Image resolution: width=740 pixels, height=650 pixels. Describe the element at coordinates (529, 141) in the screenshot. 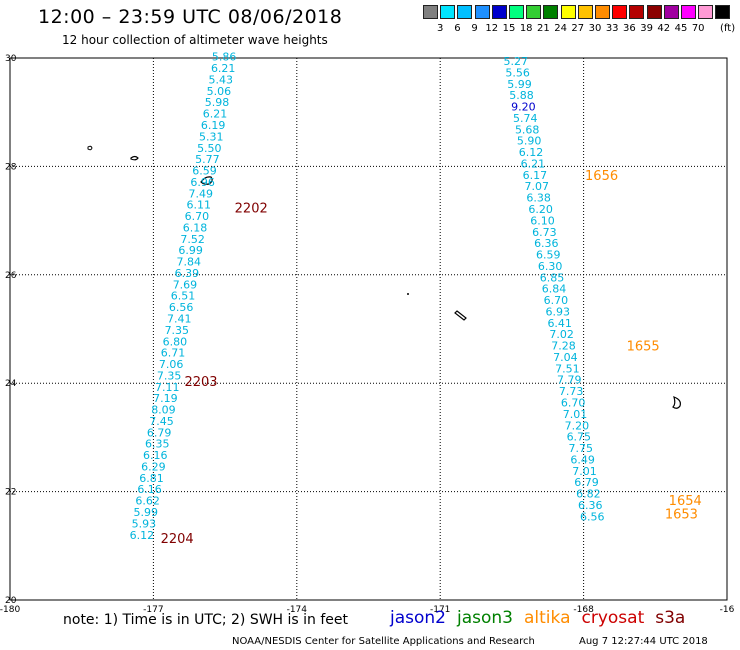

I see `swh-value: 5.90` at that location.